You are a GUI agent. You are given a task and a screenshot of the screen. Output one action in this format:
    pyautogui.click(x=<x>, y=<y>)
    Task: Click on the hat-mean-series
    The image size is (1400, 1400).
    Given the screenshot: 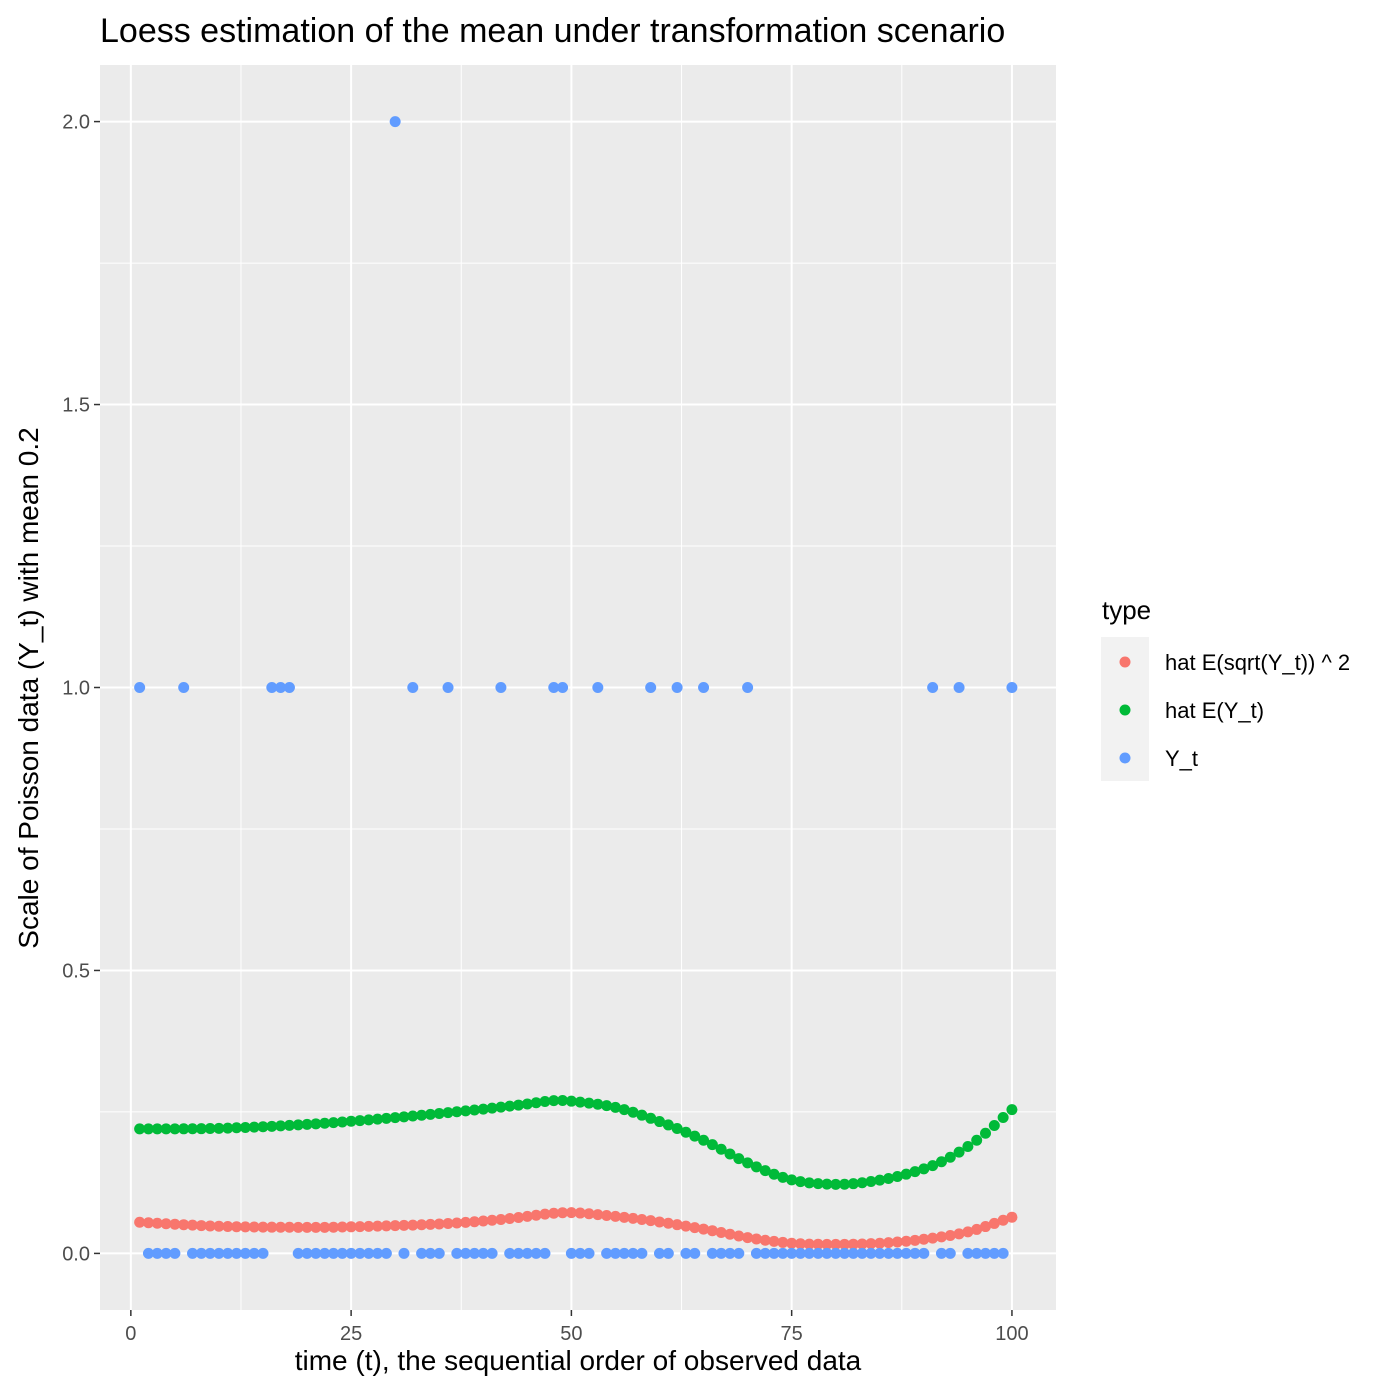 What is the action you would take?
    pyautogui.click(x=576, y=1142)
    